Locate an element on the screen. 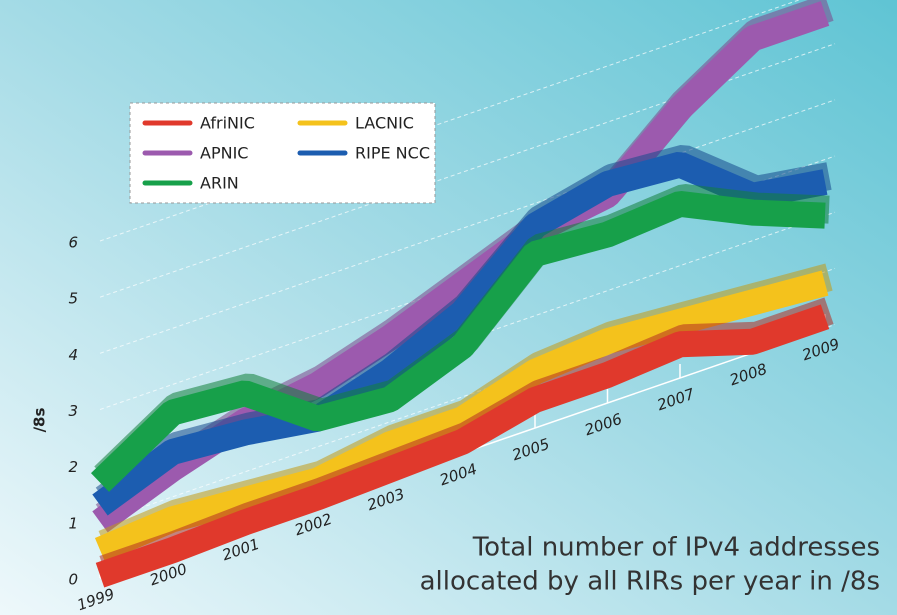 Image resolution: width=897 pixels, height=615 pixels. y-tick-label: 0 is located at coordinates (73, 580).